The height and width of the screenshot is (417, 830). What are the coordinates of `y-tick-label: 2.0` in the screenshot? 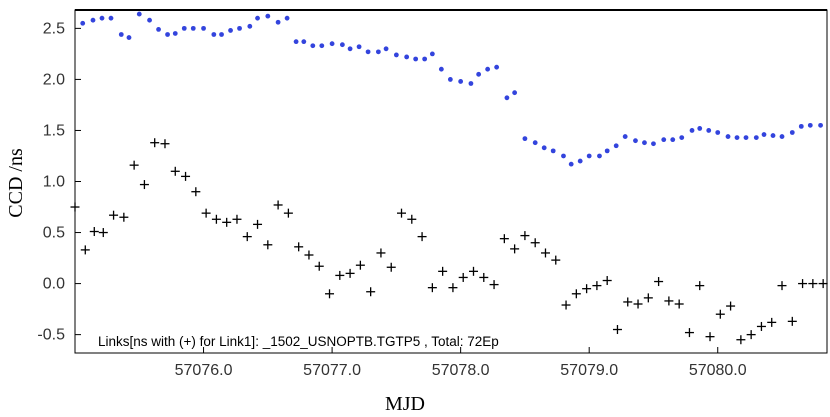 It's located at (54, 79).